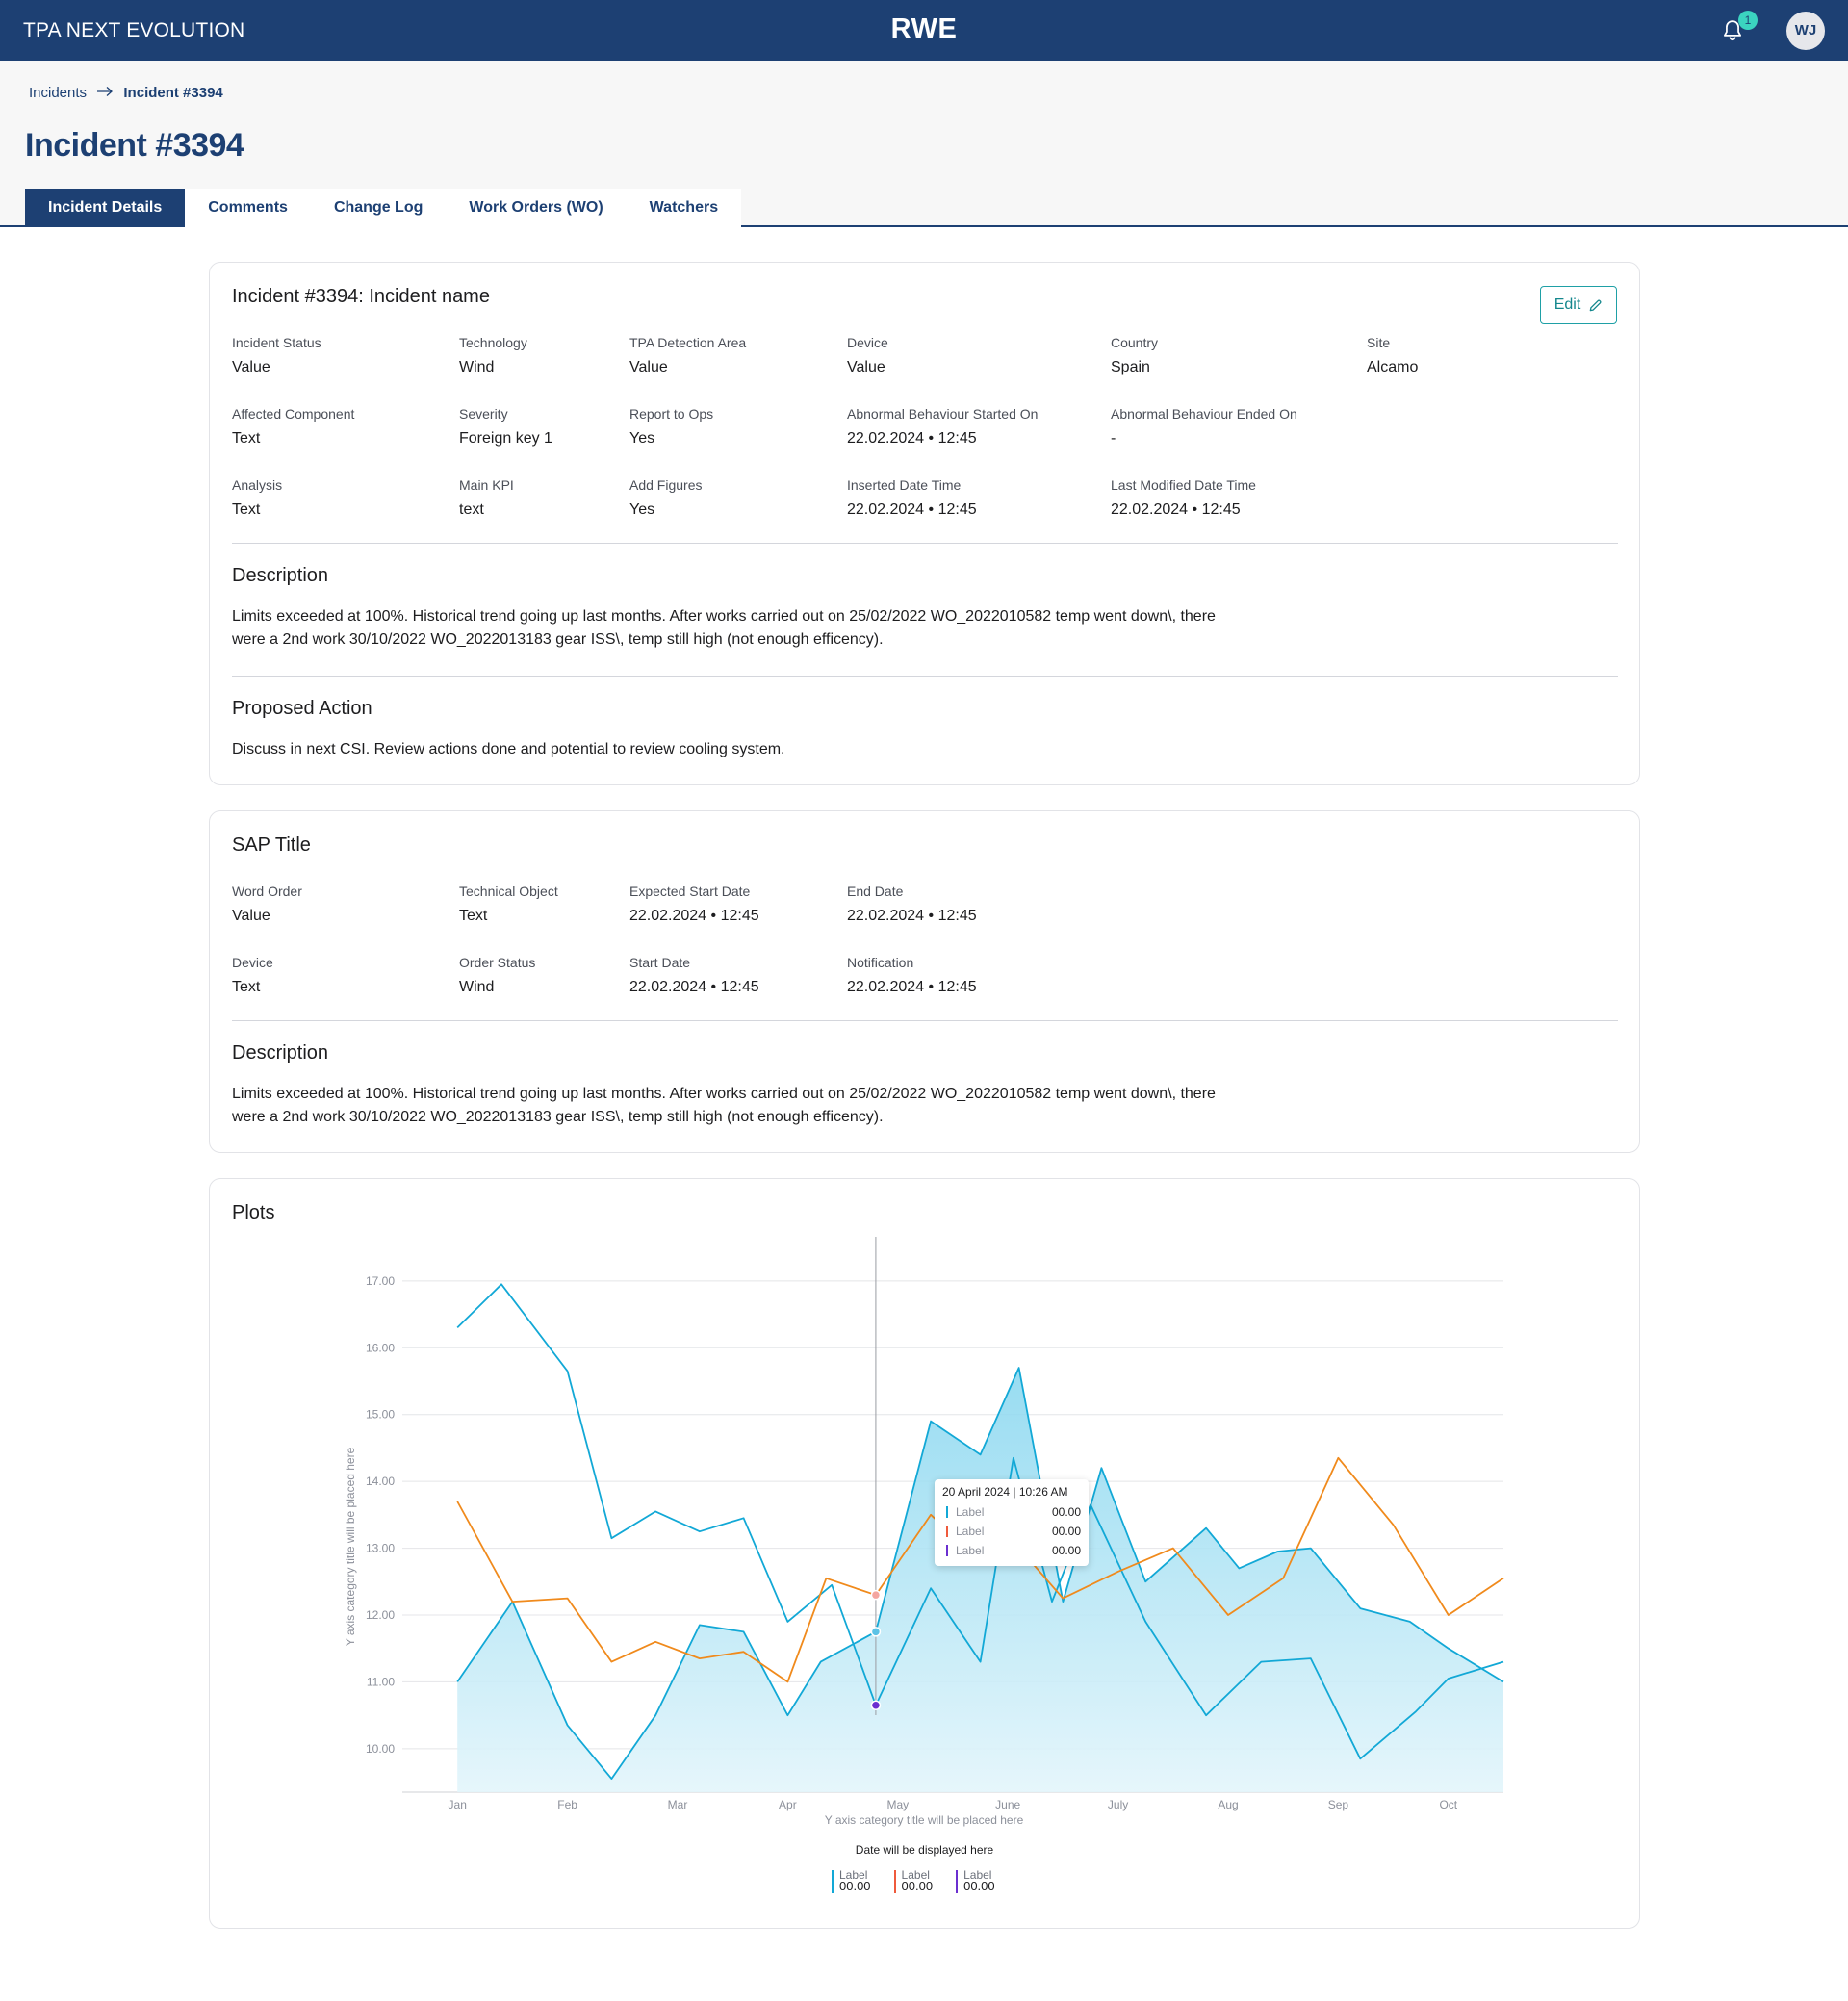 The image size is (1848, 2001). I want to click on rwe-logo: RWE, so click(924, 29).